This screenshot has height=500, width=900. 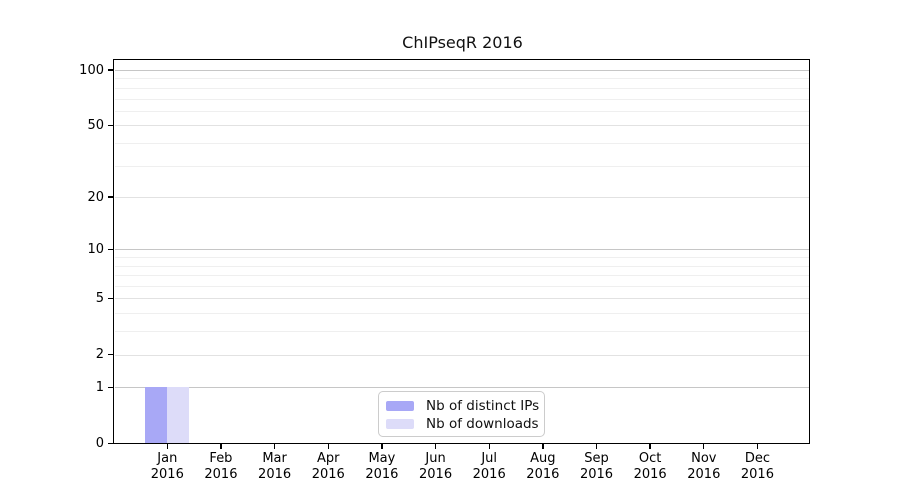 I want to click on y-tick-label: 100, so click(x=91, y=70).